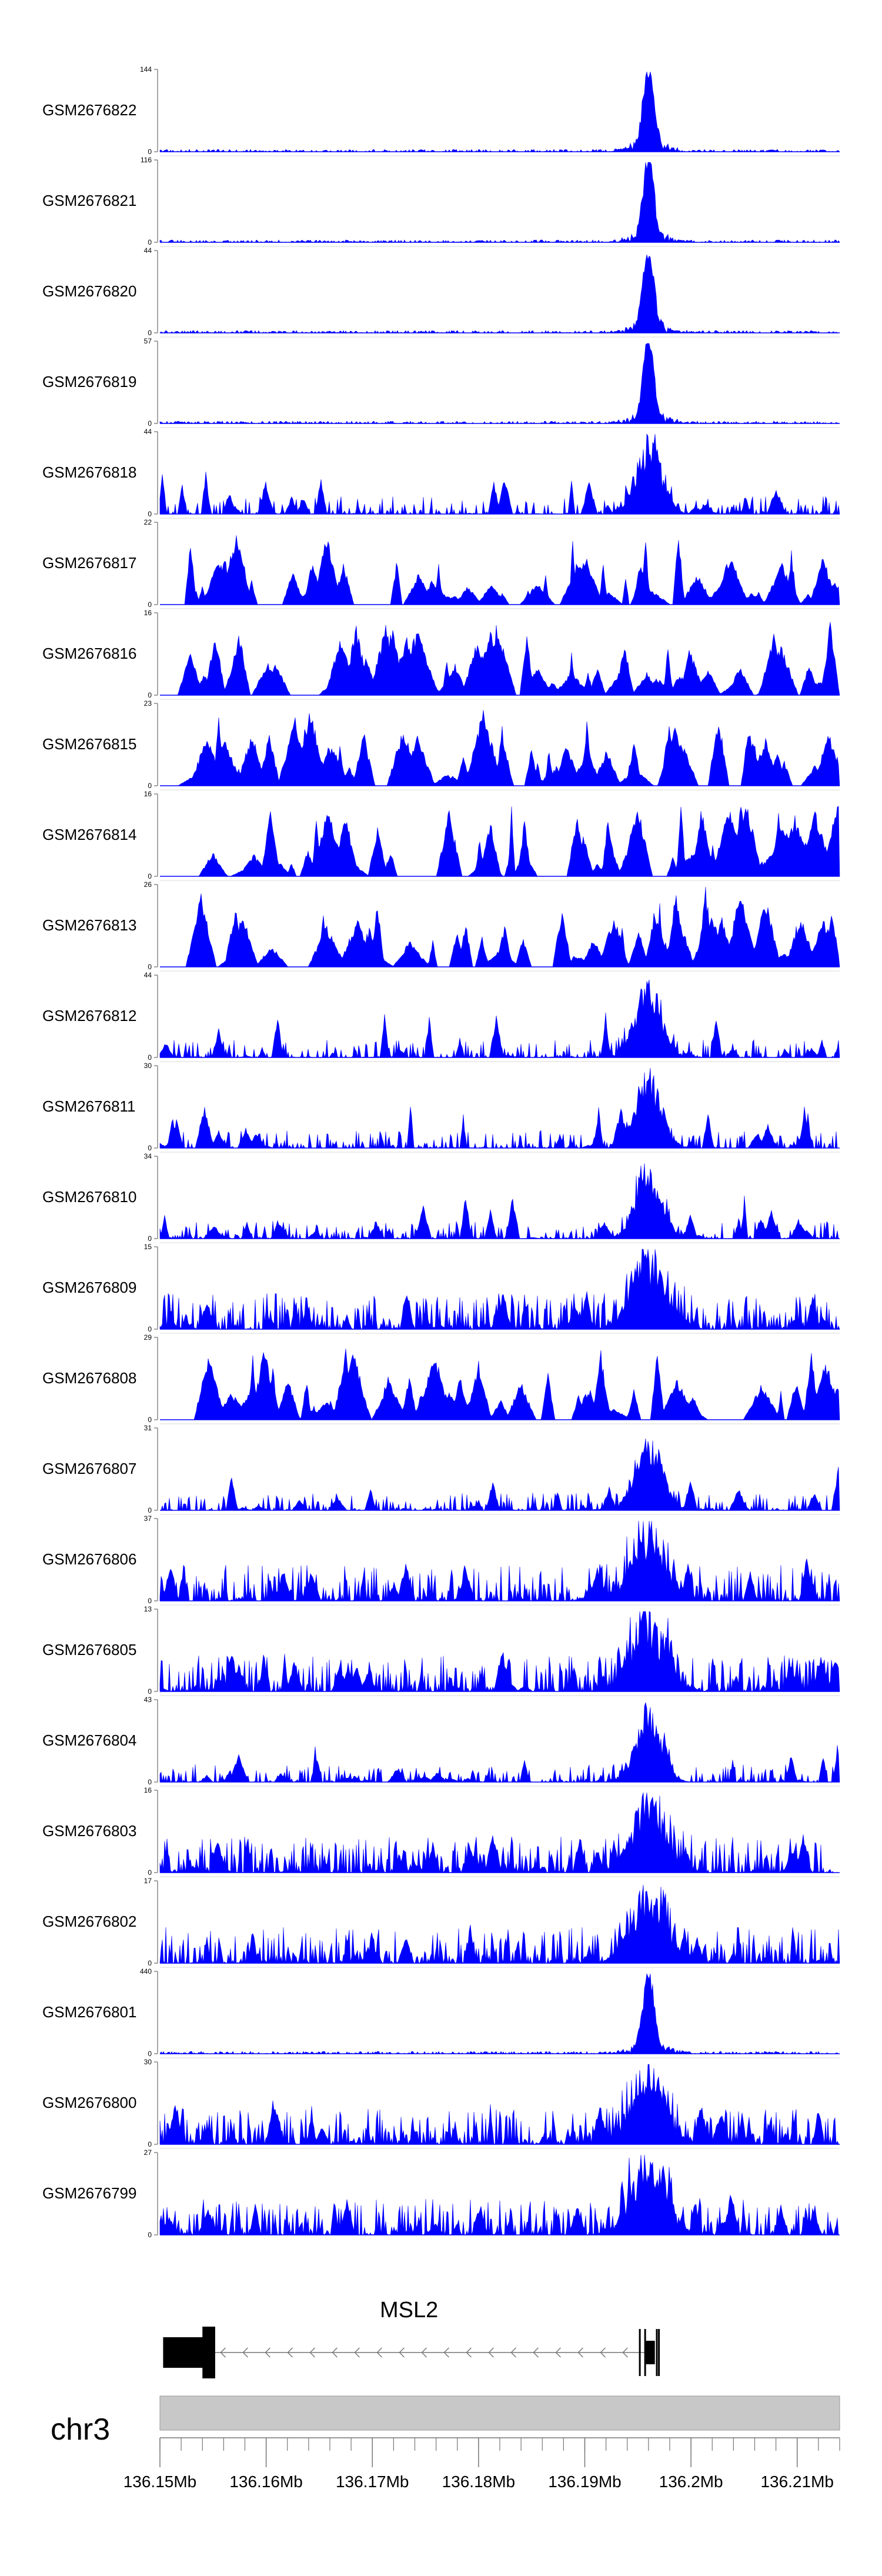  What do you see at coordinates (160, 2481) in the screenshot?
I see `x-tick-label: 136.15Mb` at bounding box center [160, 2481].